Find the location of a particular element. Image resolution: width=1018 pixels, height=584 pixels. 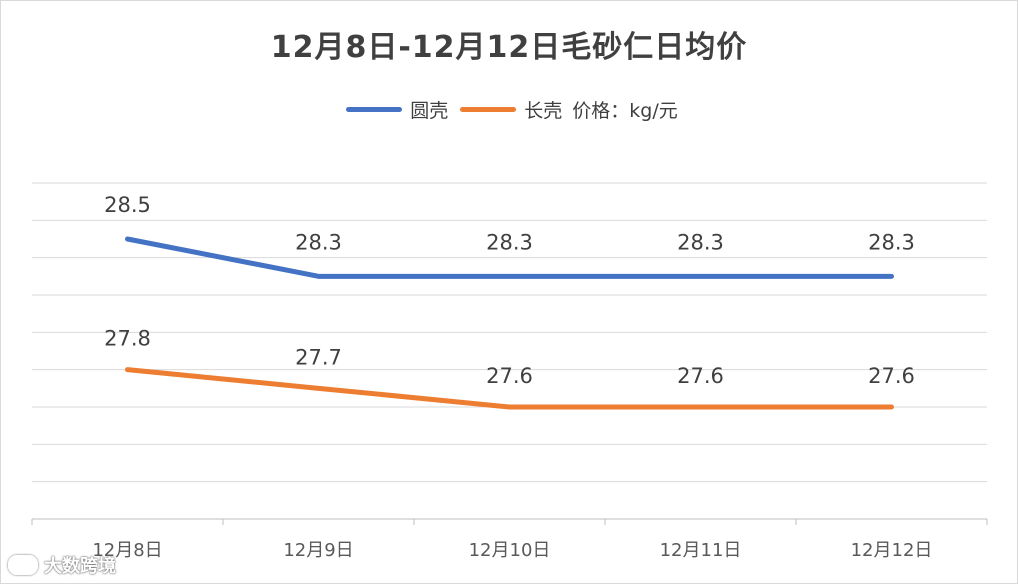

legend-item-series-1: 圆壳 is located at coordinates (397, 109).